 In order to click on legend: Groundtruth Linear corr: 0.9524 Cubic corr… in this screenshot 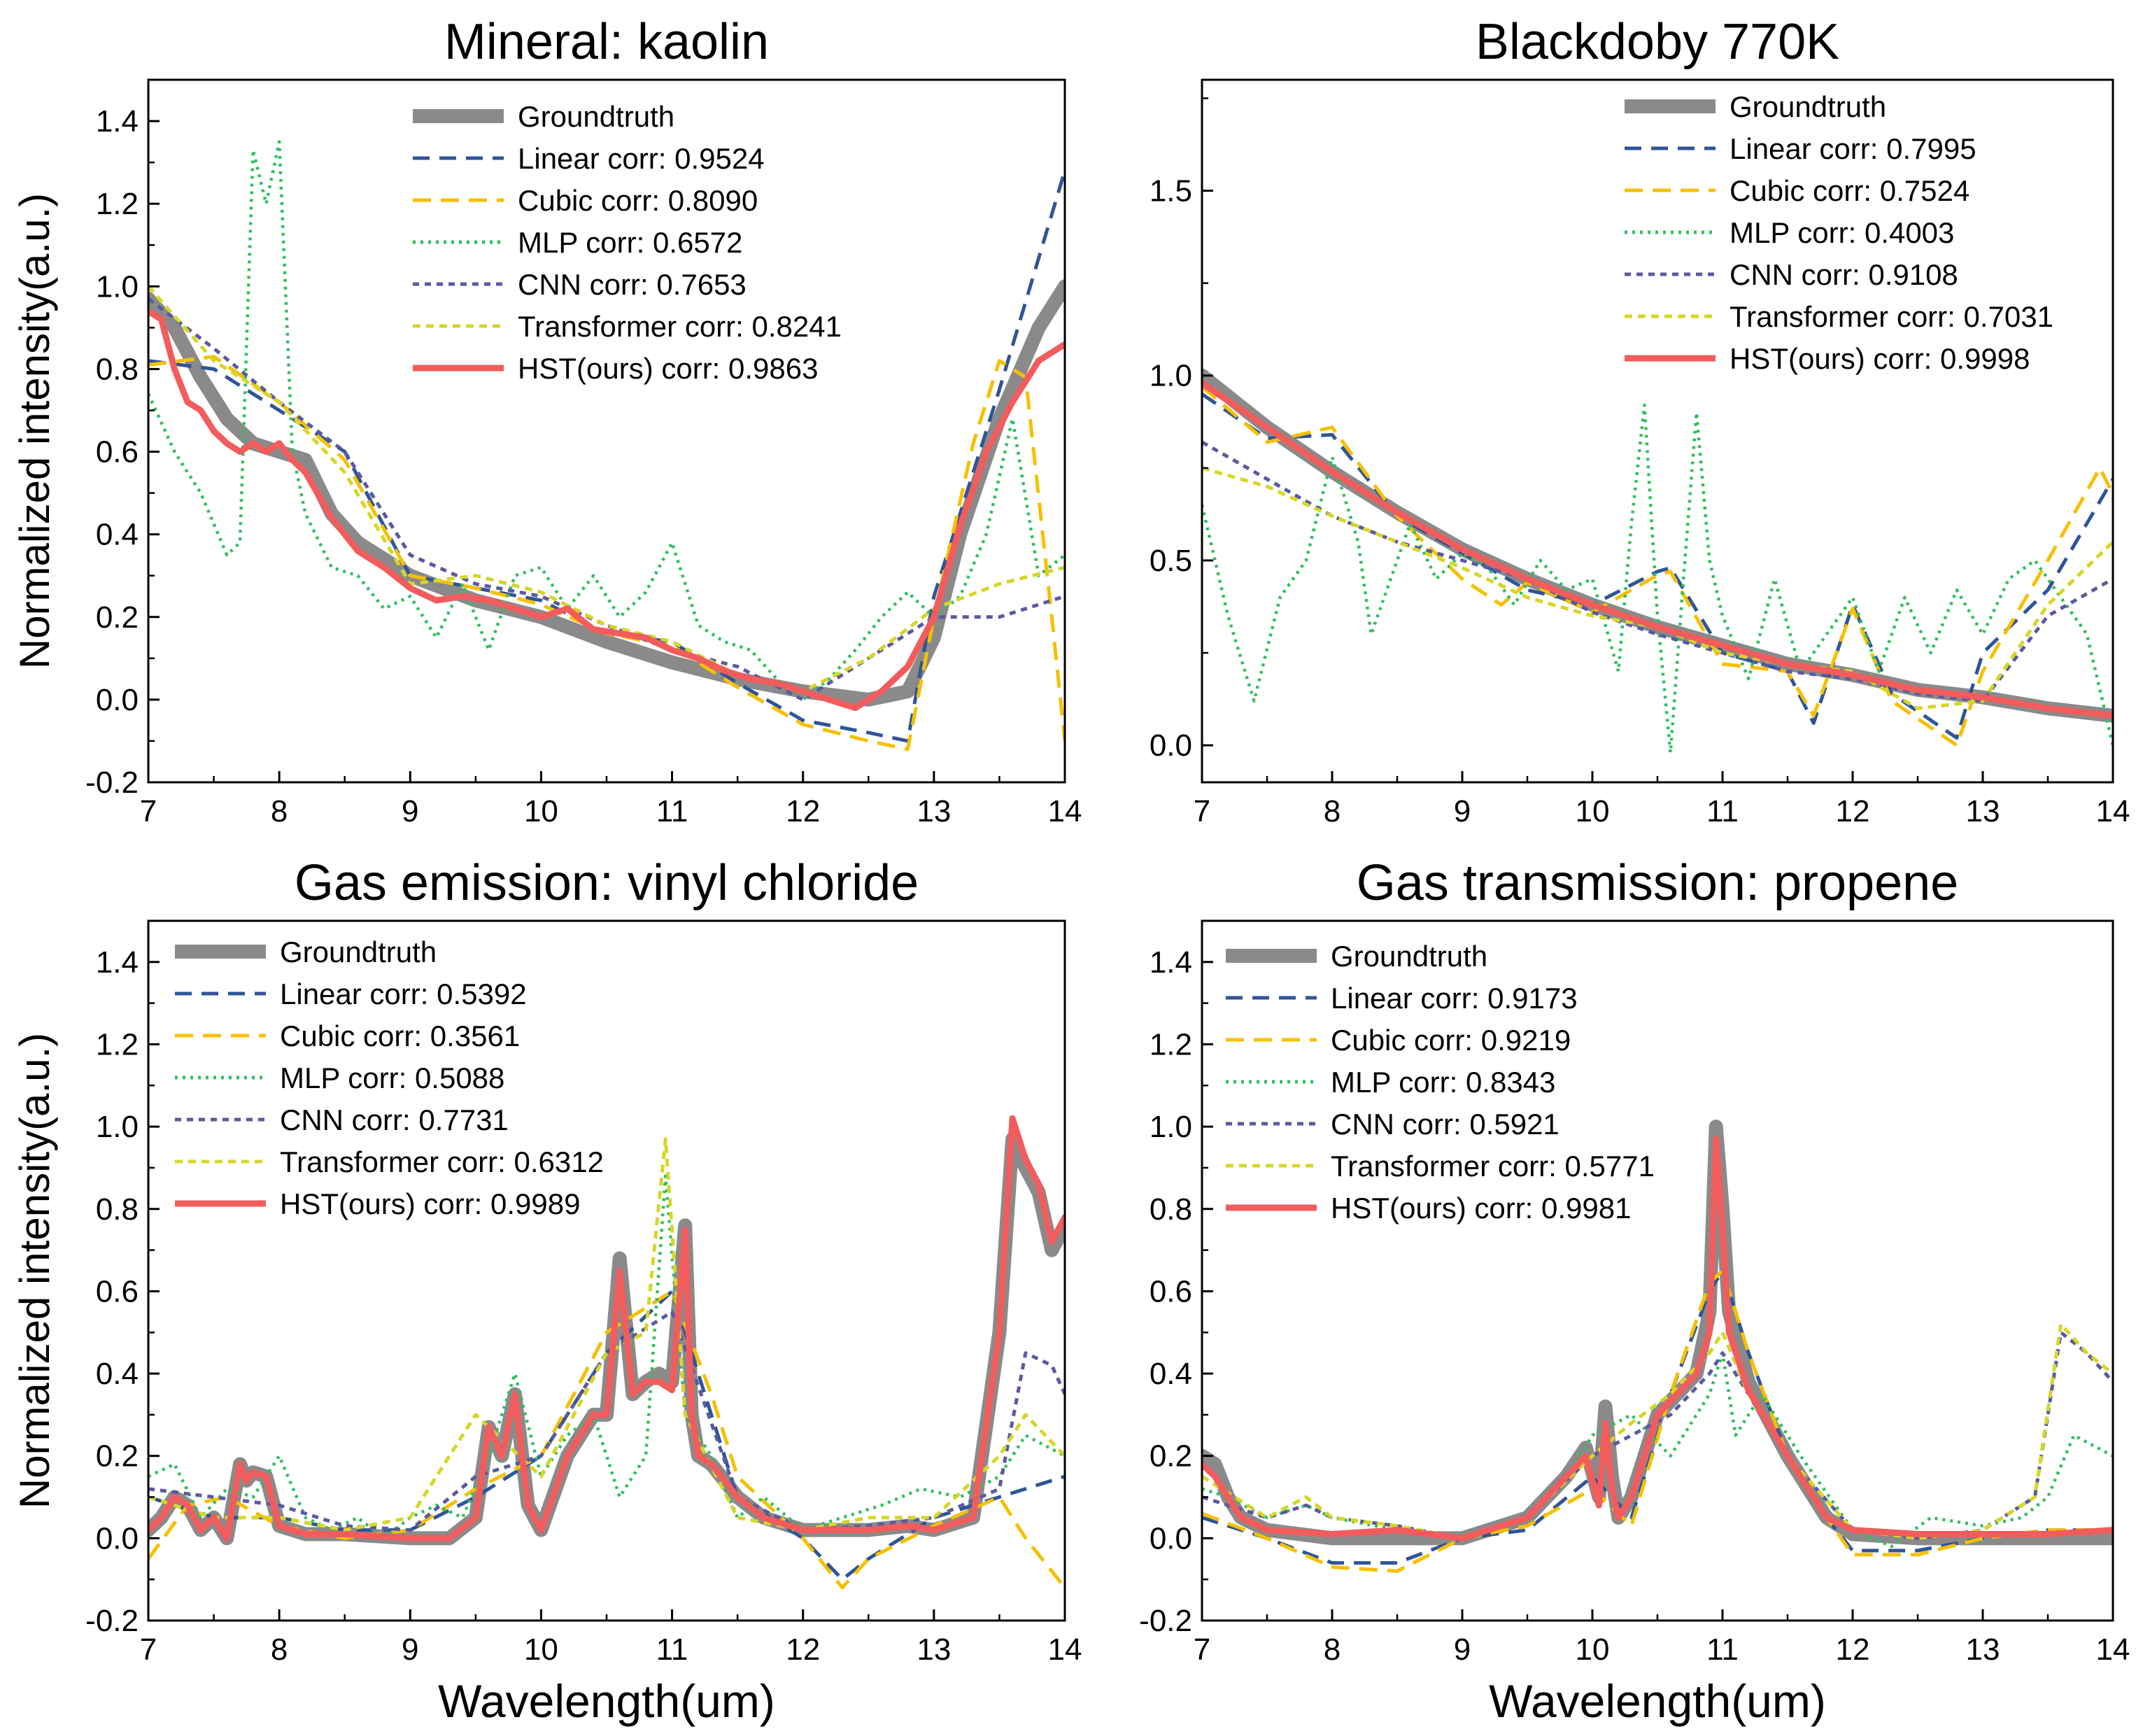, I will do `click(627, 242)`.